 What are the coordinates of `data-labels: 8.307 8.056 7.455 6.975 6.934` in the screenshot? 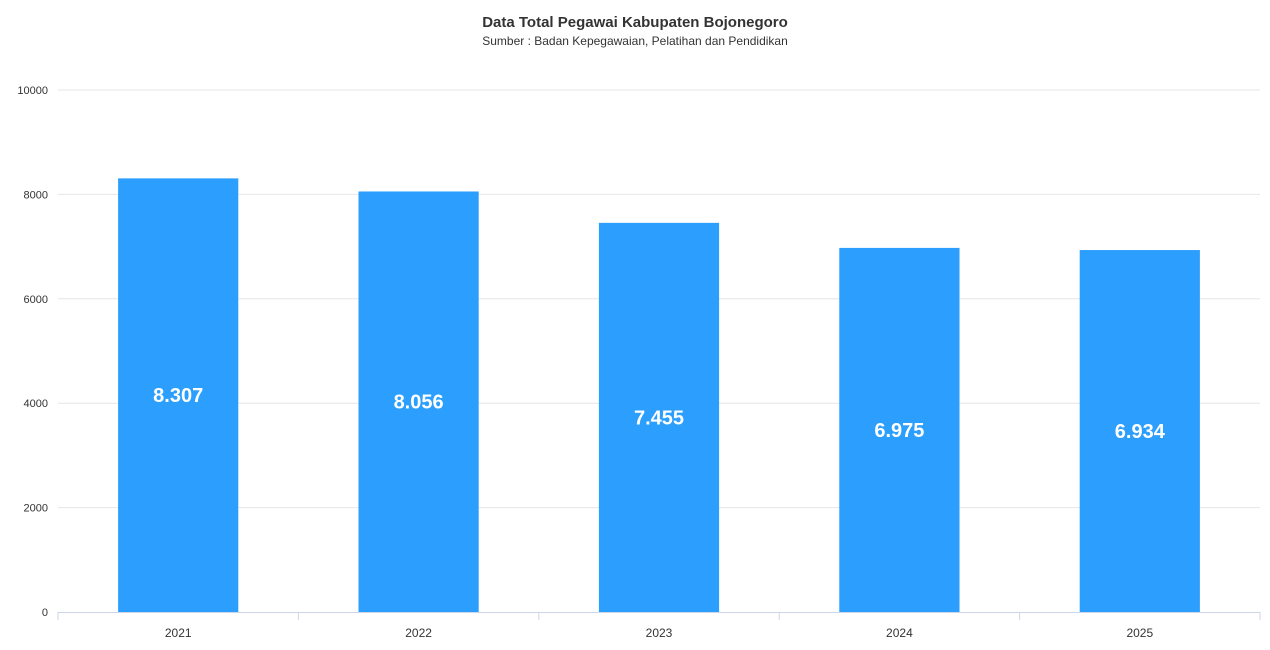 It's located at (659, 414).